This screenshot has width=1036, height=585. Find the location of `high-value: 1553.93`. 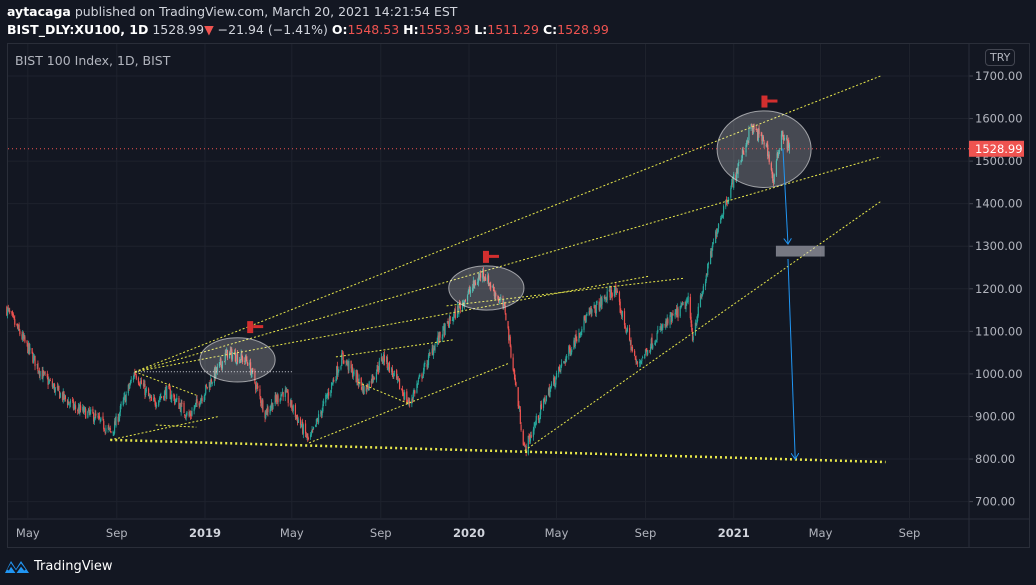

high-value: 1553.93 is located at coordinates (444, 29).